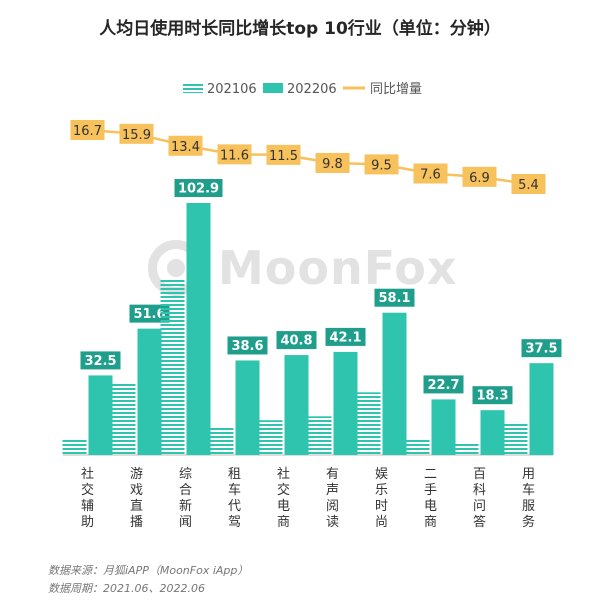 The height and width of the screenshot is (600, 600). Describe the element at coordinates (332, 498) in the screenshot. I see `x-tick-label: 有声阅读` at that location.